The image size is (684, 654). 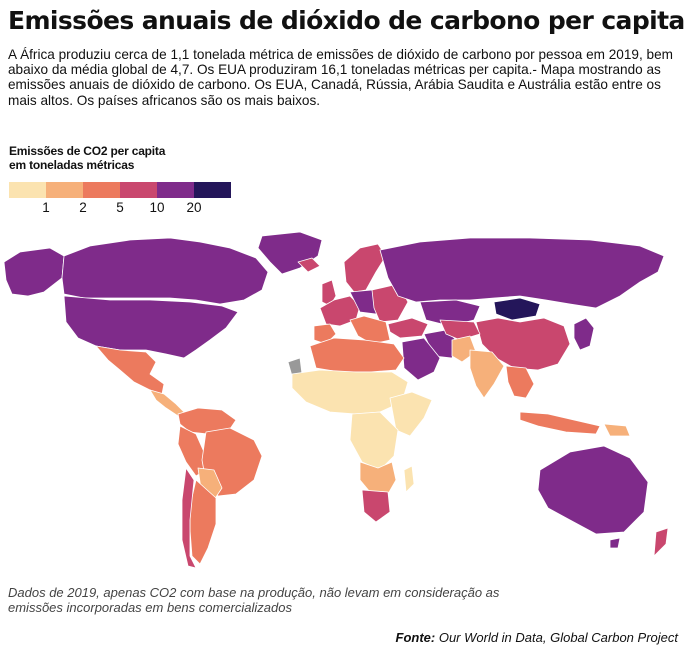 I want to click on legend-tick: 5, so click(x=120, y=207).